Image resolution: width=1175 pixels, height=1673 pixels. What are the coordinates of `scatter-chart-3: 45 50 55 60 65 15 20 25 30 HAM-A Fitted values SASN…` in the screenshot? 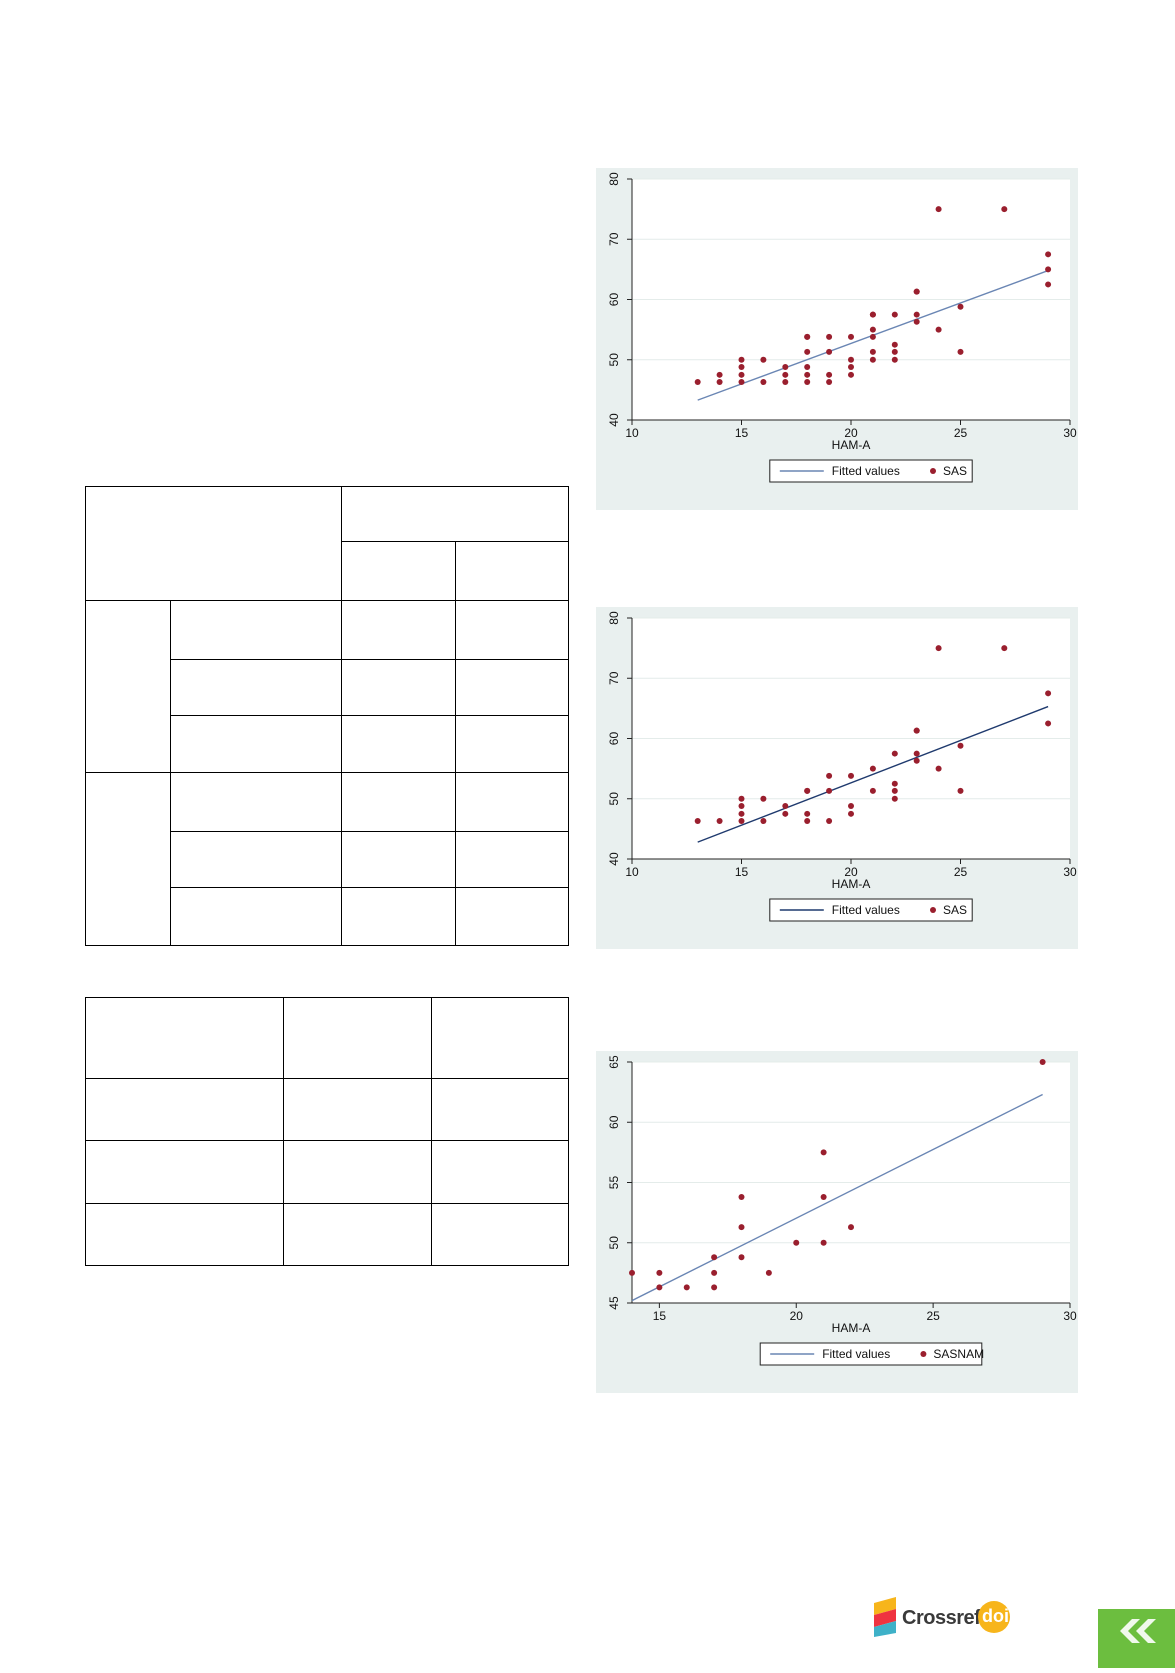 It's located at (837, 1222).